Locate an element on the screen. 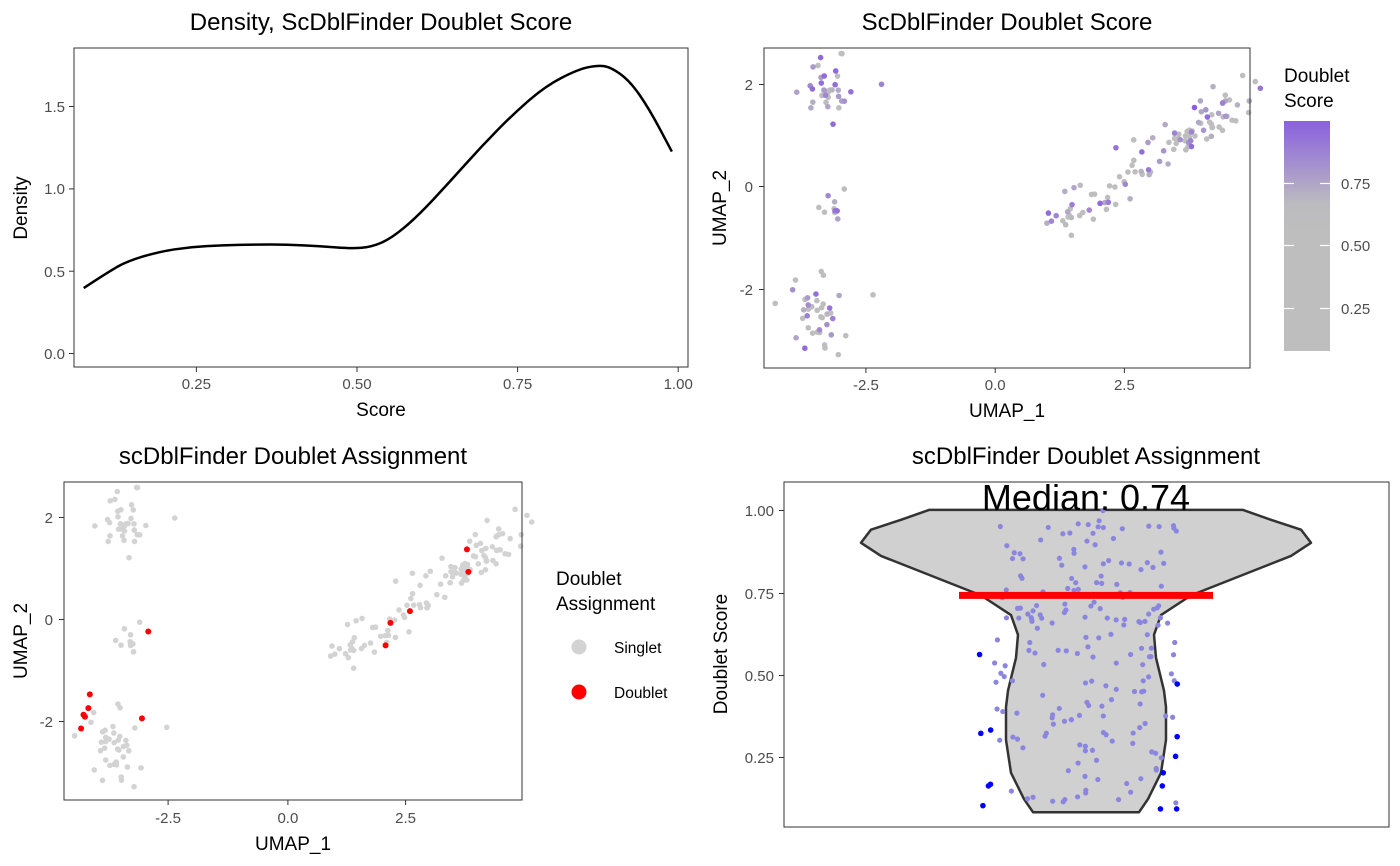 This screenshot has height=866, width=1400. violin-y-tick-label-2: 0.75 is located at coordinates (759, 594).